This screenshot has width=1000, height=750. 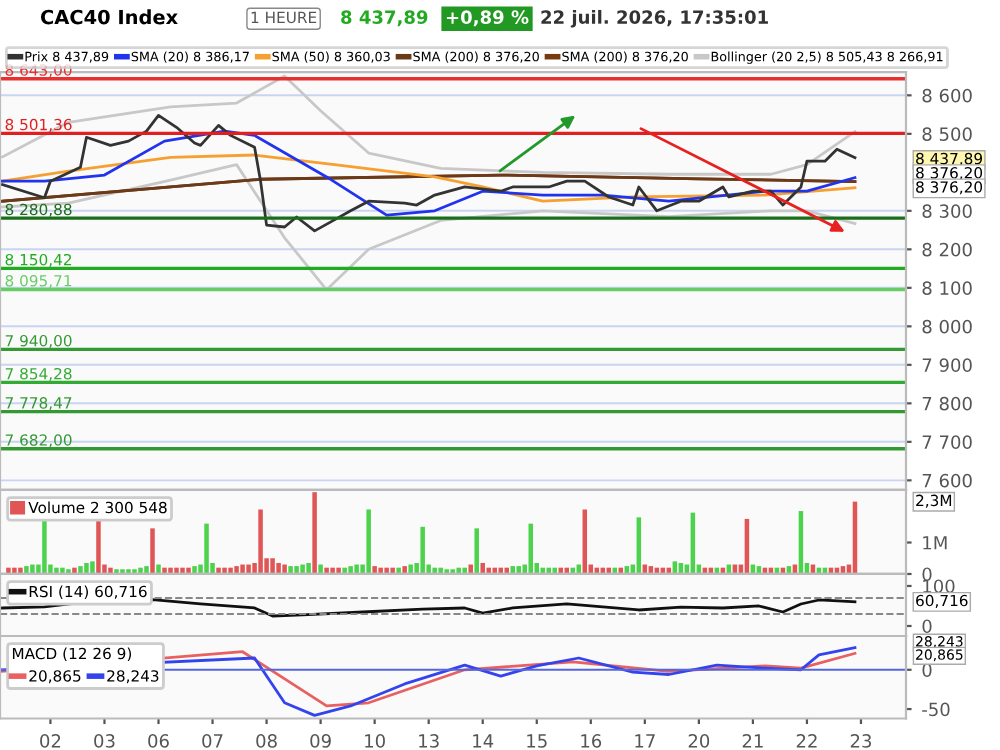 What do you see at coordinates (483, 741) in the screenshot?
I see `x-tick-label: 14` at bounding box center [483, 741].